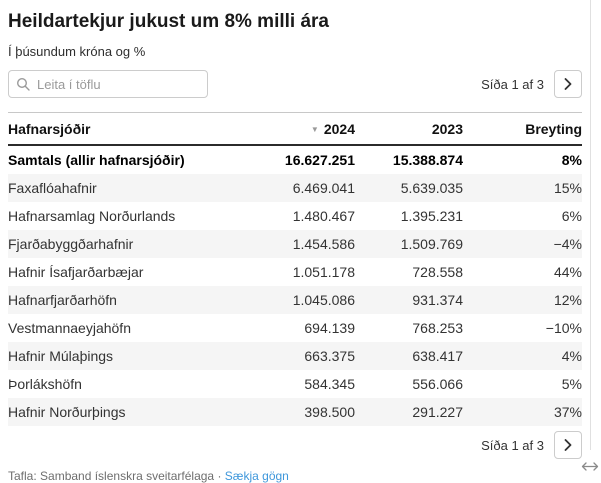 The width and height of the screenshot is (601, 483). Describe the element at coordinates (323, 244) in the screenshot. I see `row-value-2024: 1.454.586` at that location.